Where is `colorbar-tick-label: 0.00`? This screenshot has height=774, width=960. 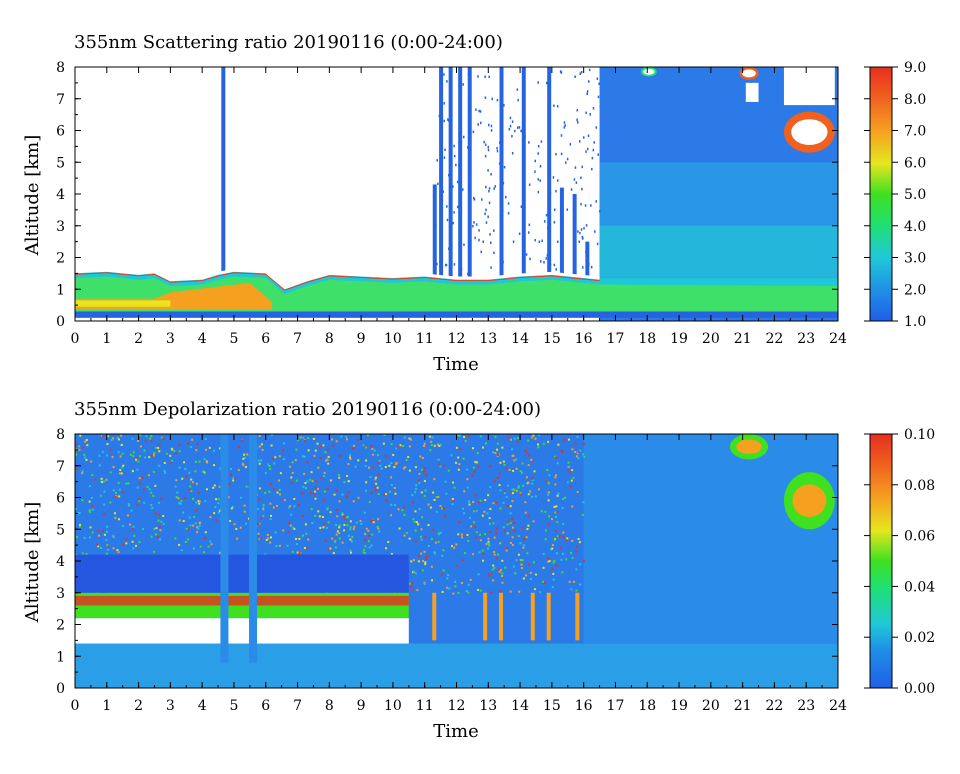
colorbar-tick-label: 0.00 is located at coordinates (919, 689).